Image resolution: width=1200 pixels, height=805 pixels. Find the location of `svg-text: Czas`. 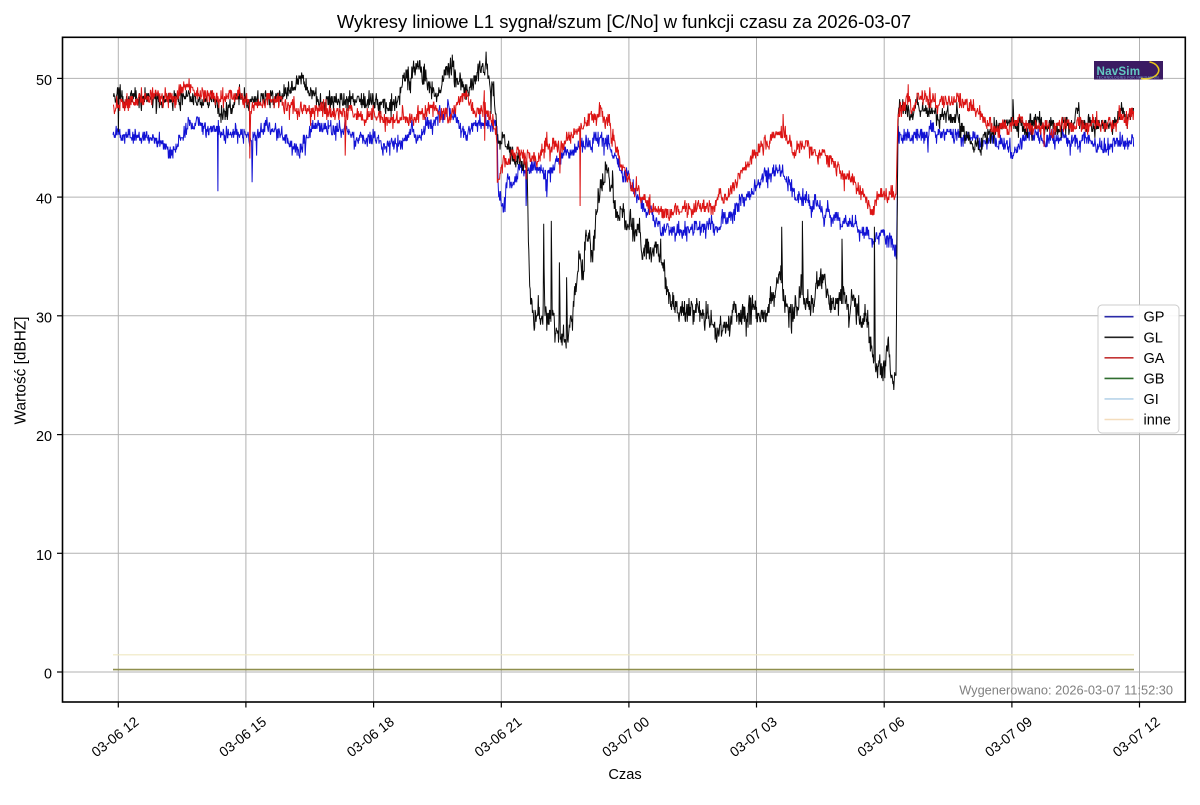

svg-text: Czas is located at coordinates (624, 775).